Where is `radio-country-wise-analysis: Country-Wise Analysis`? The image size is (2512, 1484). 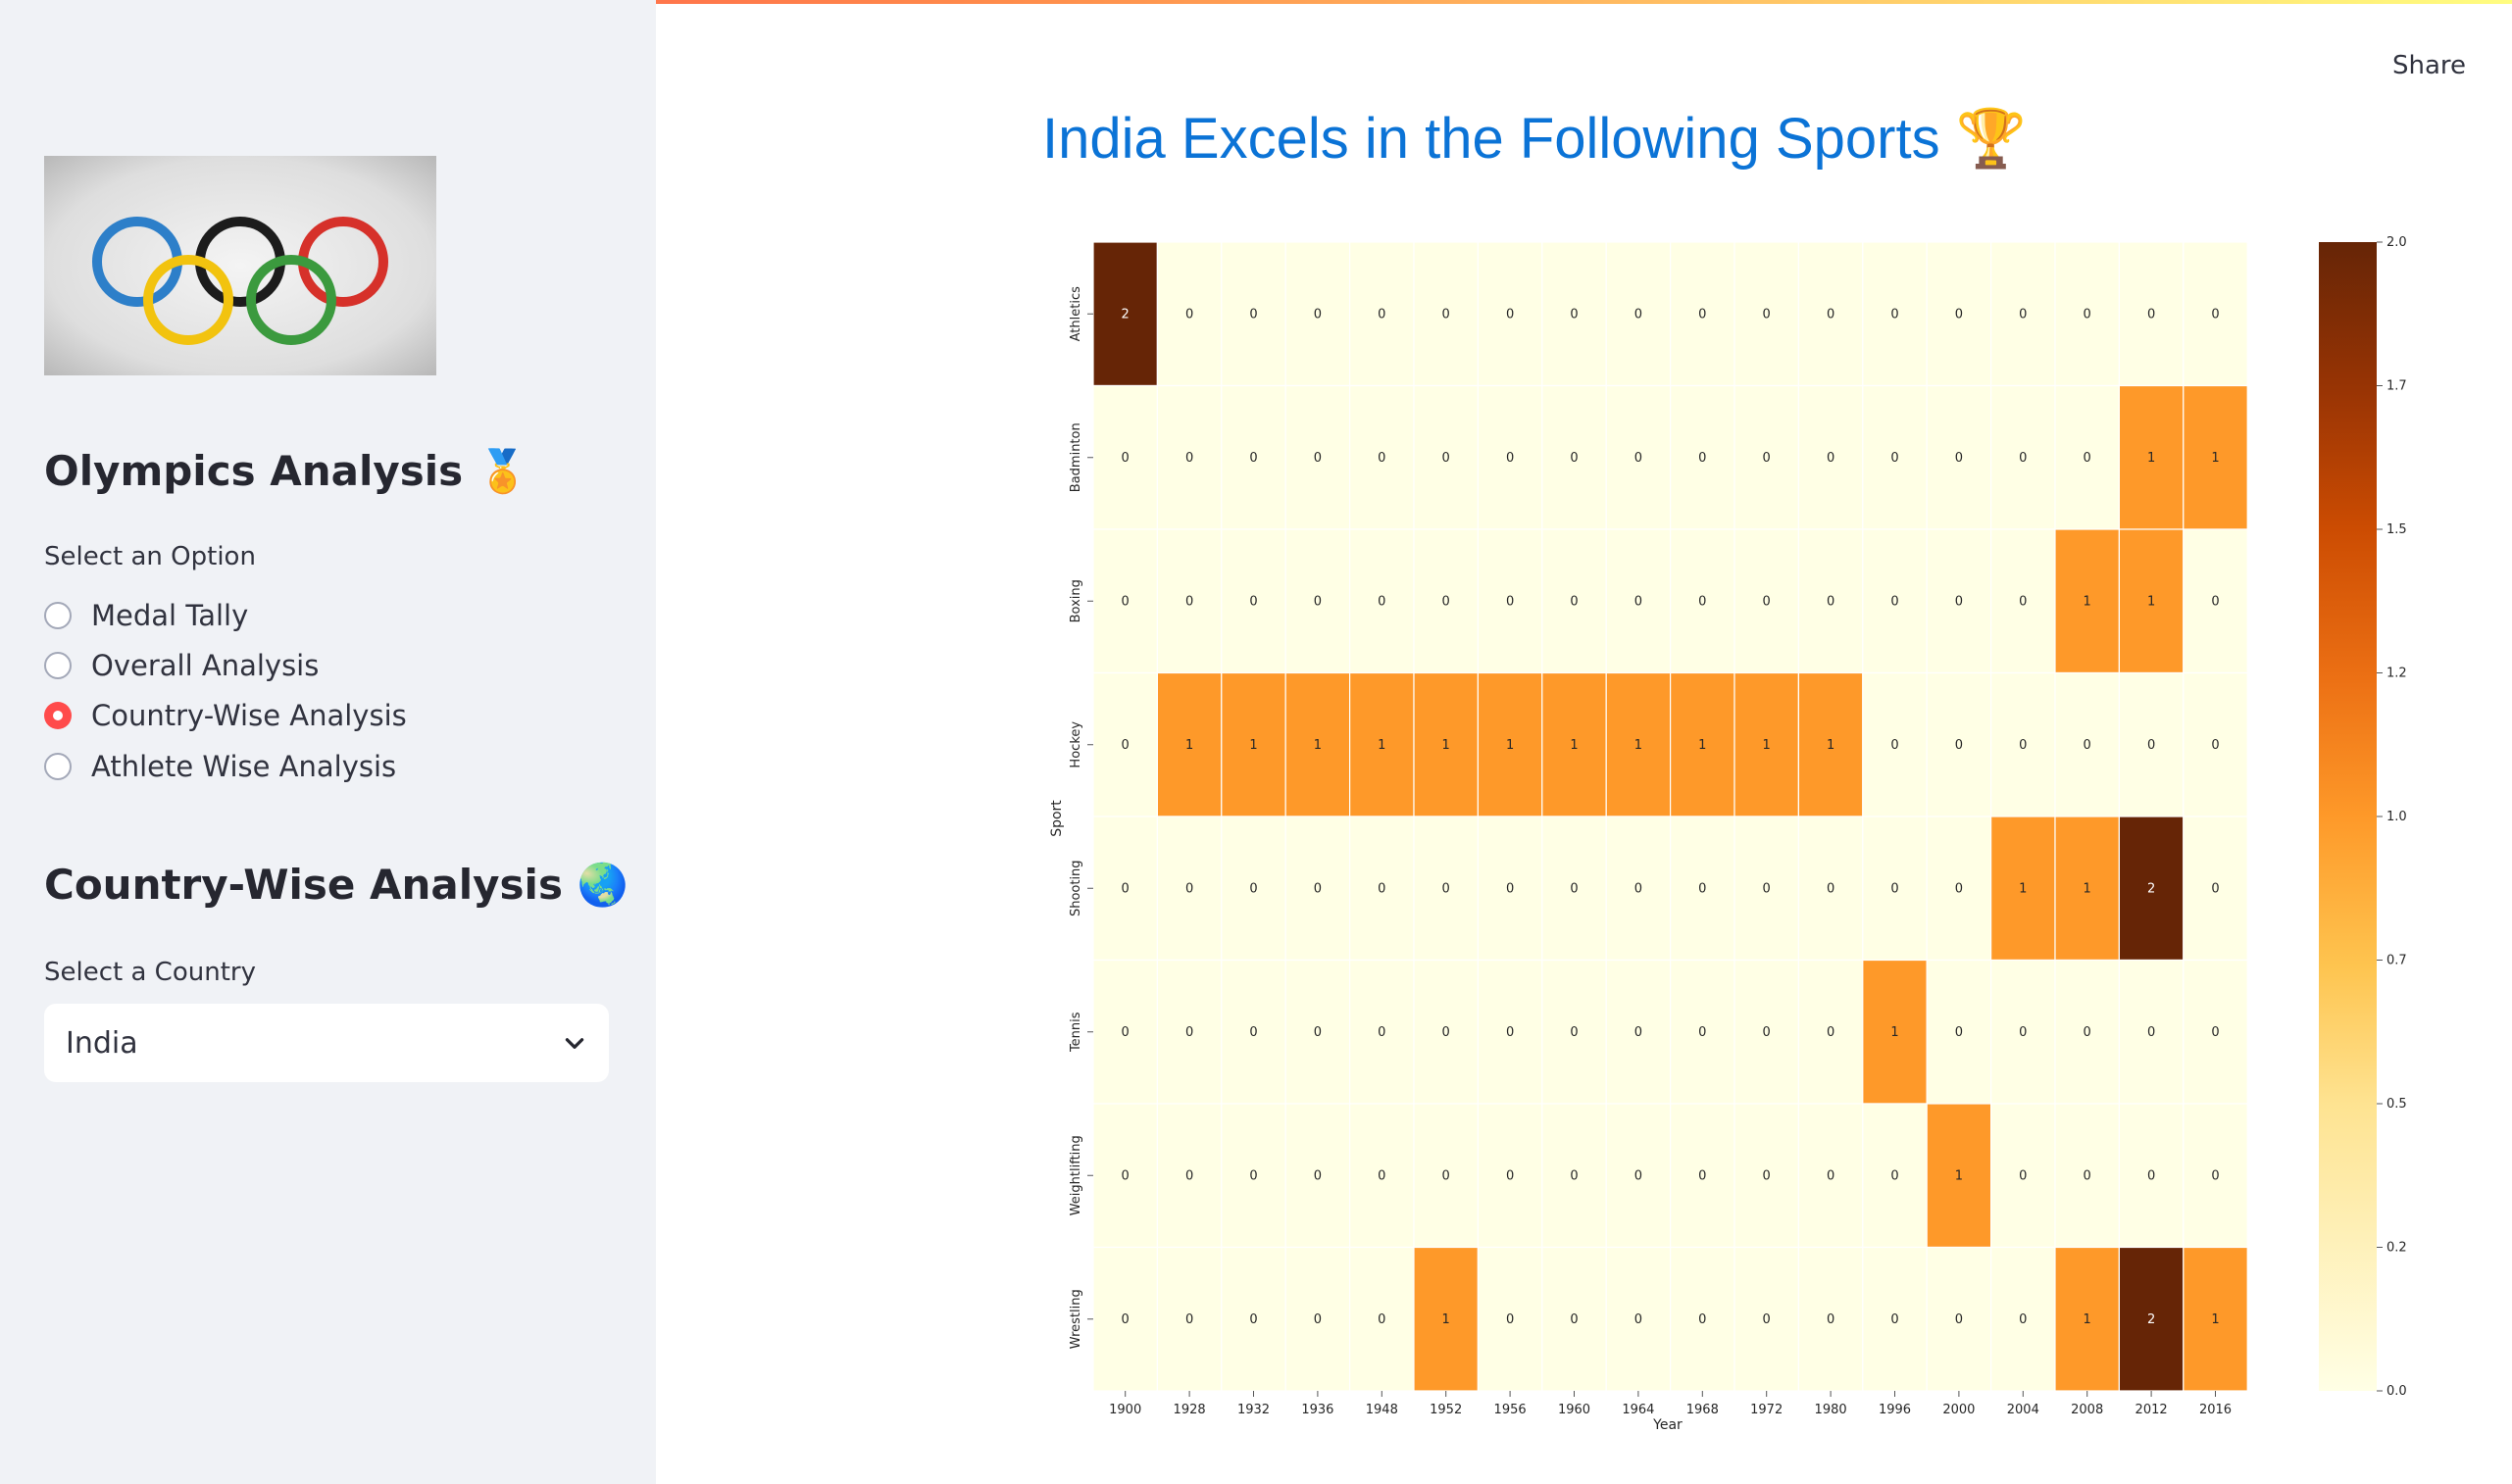 radio-country-wise-analysis: Country-Wise Analysis is located at coordinates (225, 715).